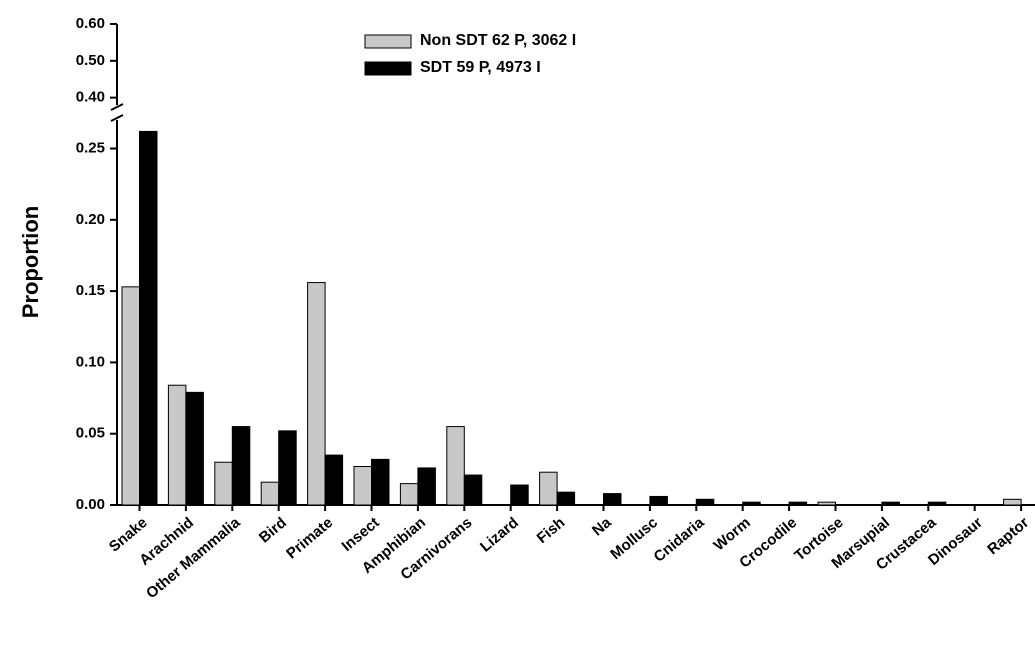 The image size is (1035, 647). I want to click on x-tick-label: Na, so click(602, 527).